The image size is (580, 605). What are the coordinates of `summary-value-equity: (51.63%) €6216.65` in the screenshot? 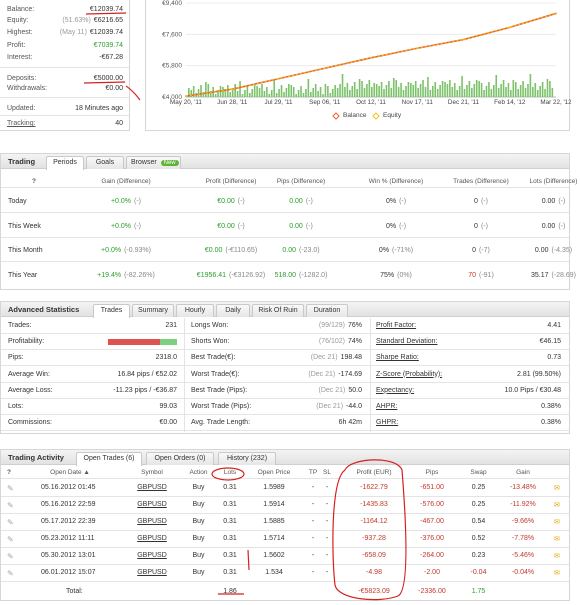 It's located at (92, 20).